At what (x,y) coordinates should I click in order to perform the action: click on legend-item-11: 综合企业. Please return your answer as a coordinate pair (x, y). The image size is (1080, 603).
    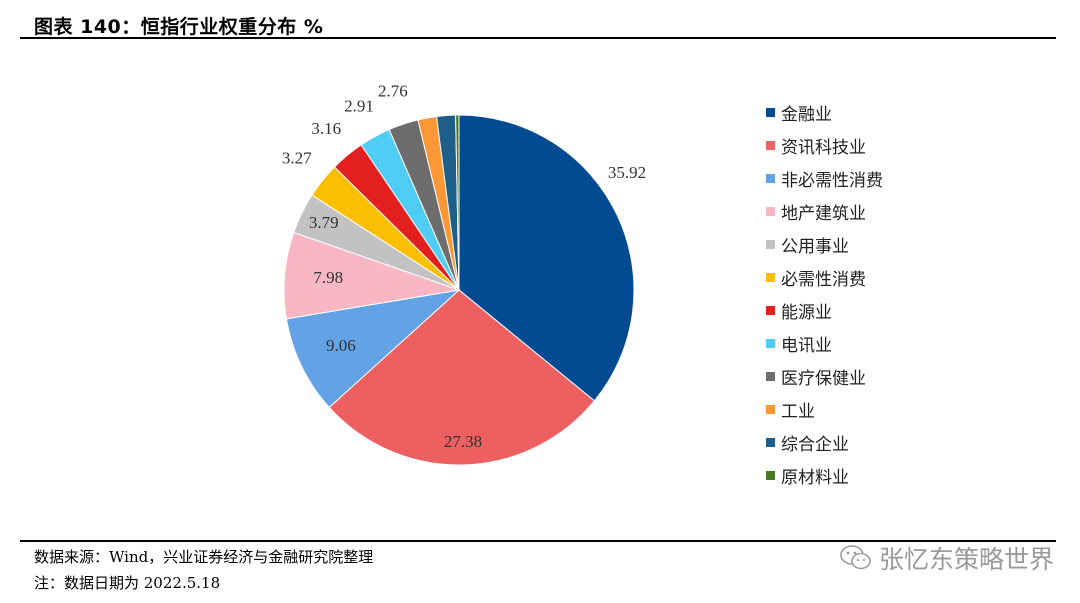
    Looking at the image, I should click on (824, 442).